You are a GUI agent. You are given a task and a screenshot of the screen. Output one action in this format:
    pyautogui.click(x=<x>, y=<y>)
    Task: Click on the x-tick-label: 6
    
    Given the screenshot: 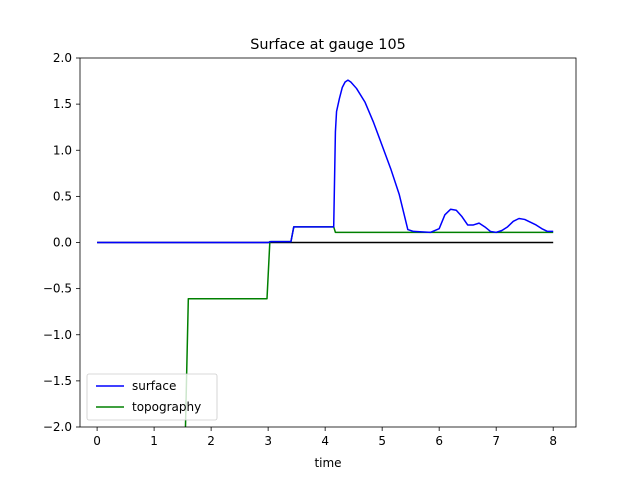 What is the action you would take?
    pyautogui.click(x=439, y=441)
    